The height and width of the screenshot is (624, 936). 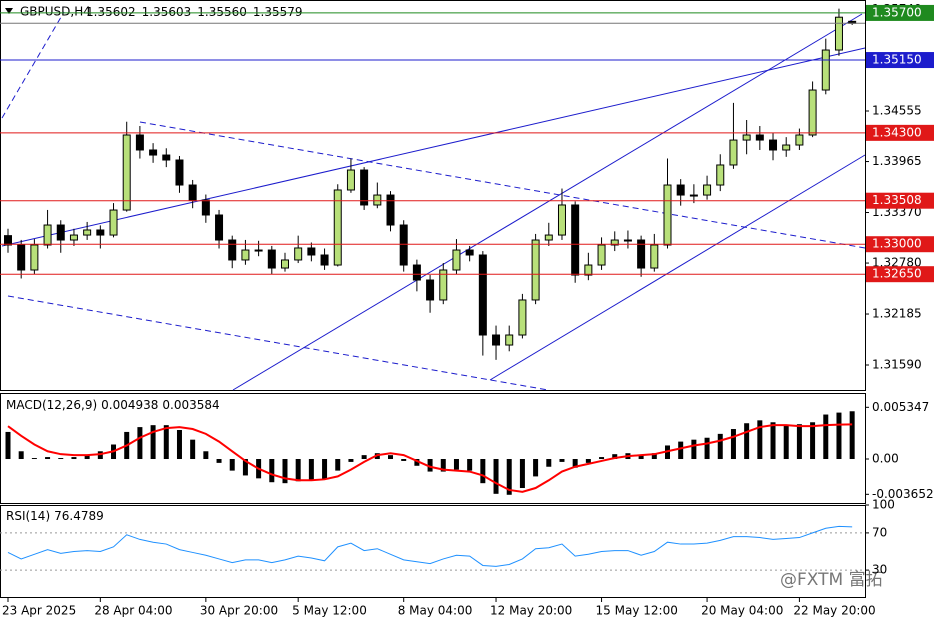 What do you see at coordinates (897, 314) in the screenshot?
I see `y-tick-label: 1.32185` at bounding box center [897, 314].